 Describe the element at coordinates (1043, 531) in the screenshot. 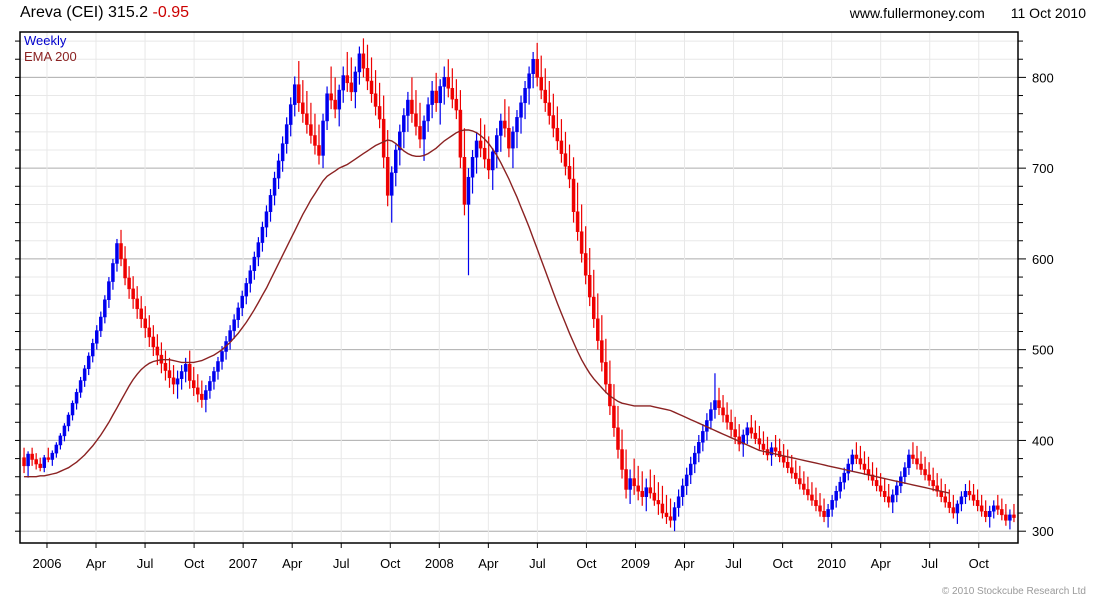

I see `y-axis-tick-label: 300` at that location.